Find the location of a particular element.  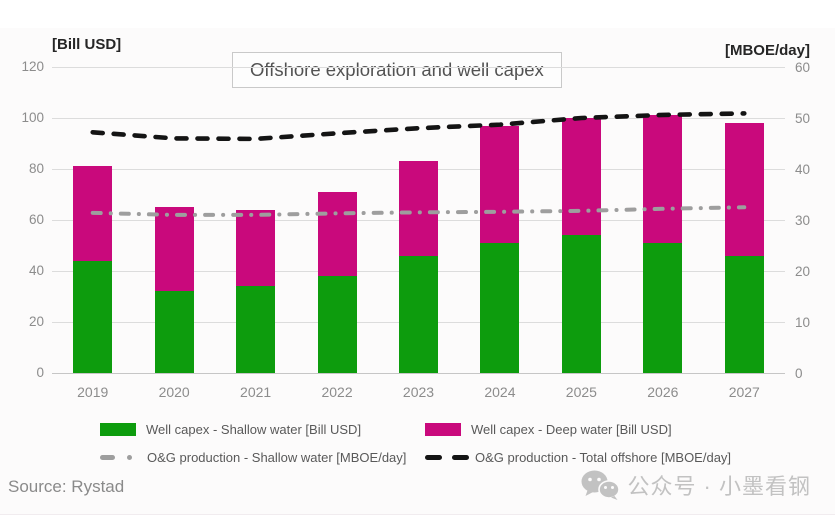

right-axis-tick: 50 is located at coordinates (803, 118).